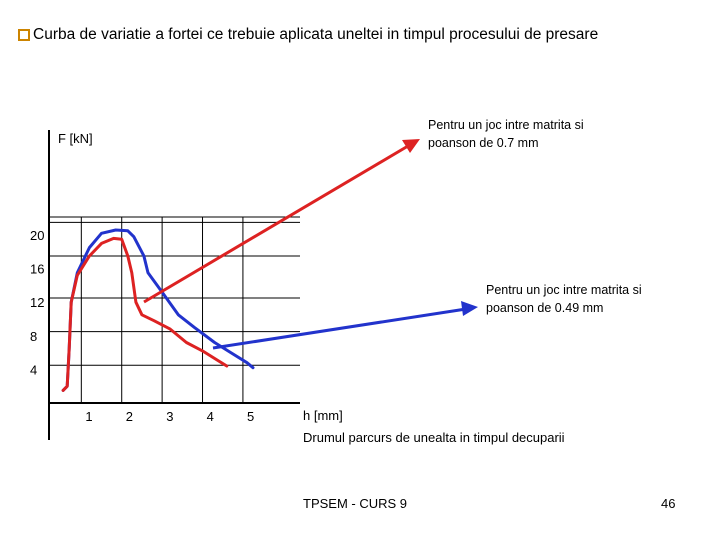 Image resolution: width=720 pixels, height=540 pixels. Describe the element at coordinates (250, 416) in the screenshot. I see `x-tick-label: 5` at that location.